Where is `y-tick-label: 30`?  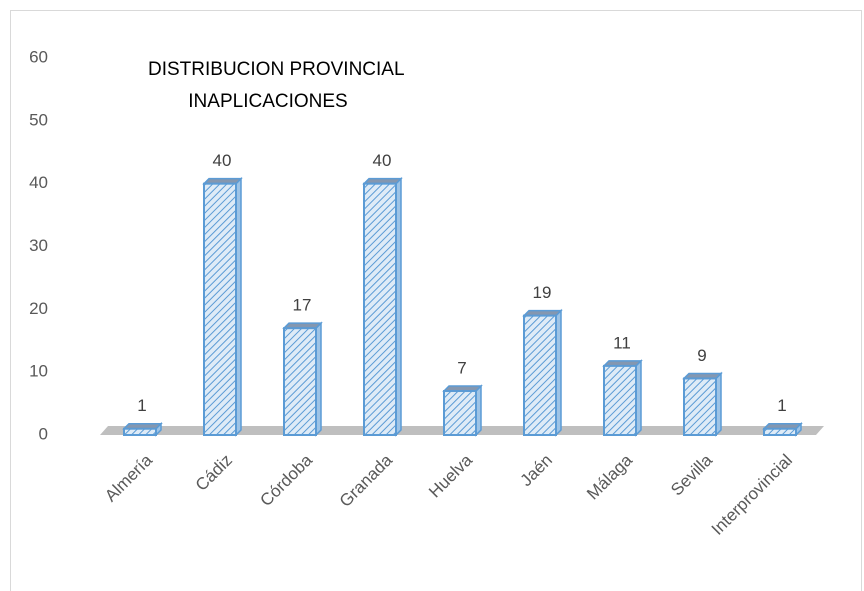 y-tick-label: 30 is located at coordinates (38, 245).